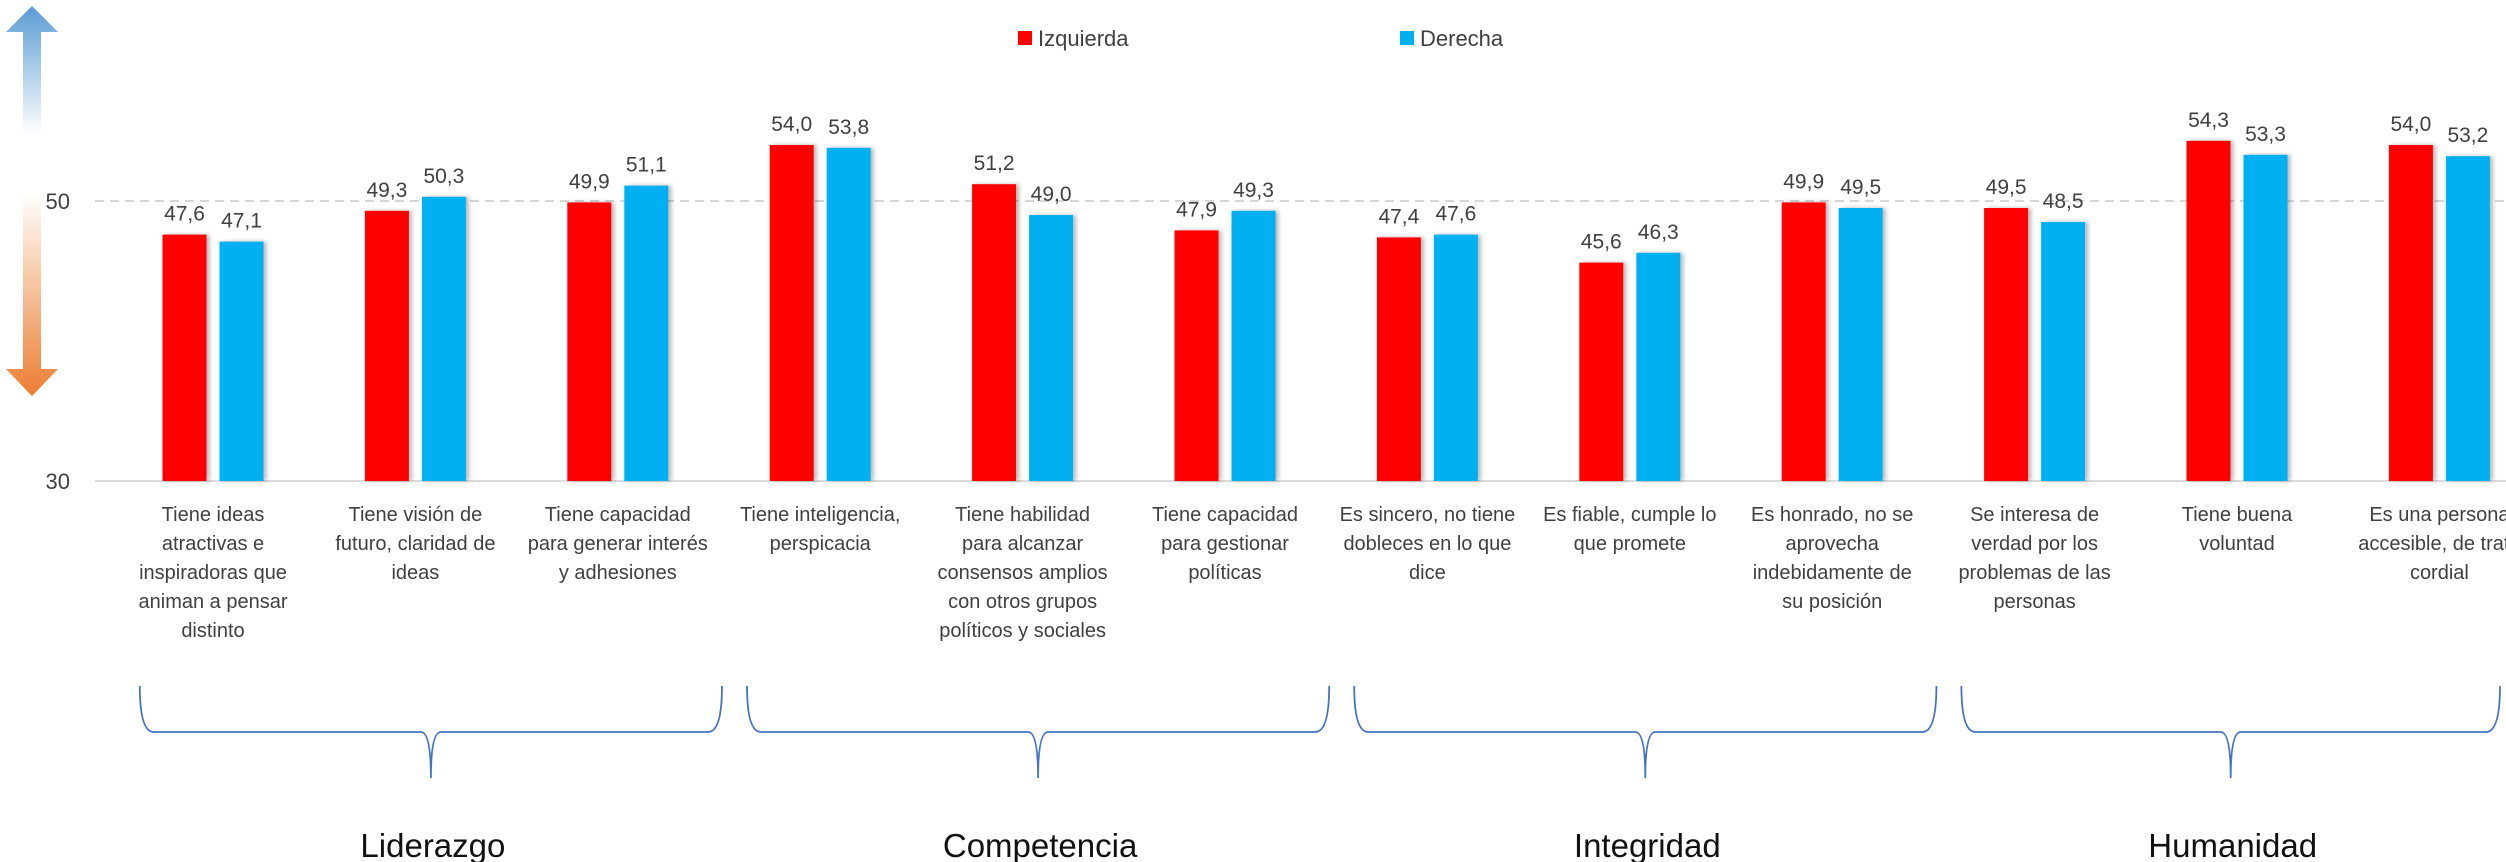  Describe the element at coordinates (820, 529) in the screenshot. I see `category-label: Tiene inteligencia, perspicacia` at that location.